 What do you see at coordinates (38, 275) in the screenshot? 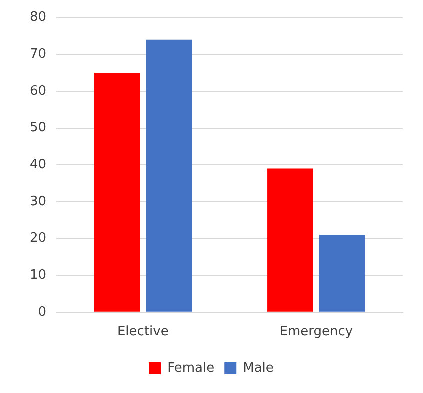
I see `y-tick-label: 10` at bounding box center [38, 275].